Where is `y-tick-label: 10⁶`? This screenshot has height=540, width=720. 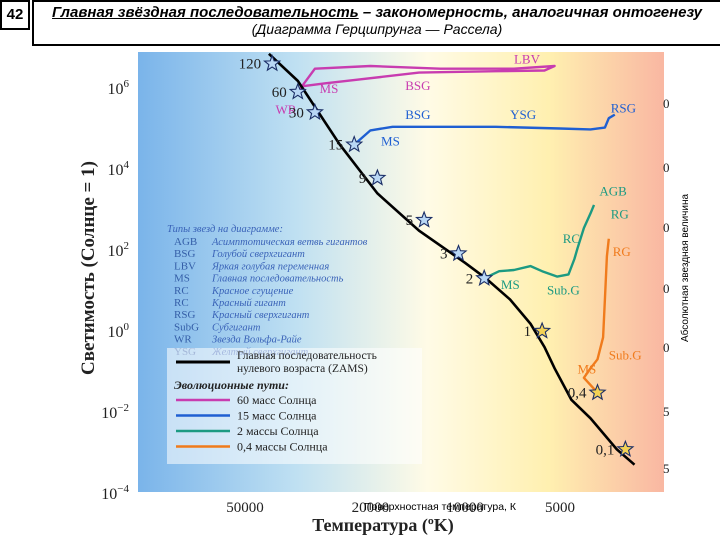
y-tick-label: 10⁶ is located at coordinates (119, 88).